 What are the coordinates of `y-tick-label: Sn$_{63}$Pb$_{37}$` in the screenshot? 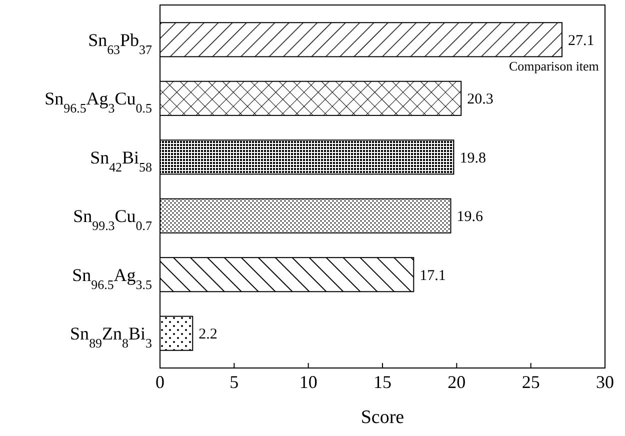 It's located at (120, 43).